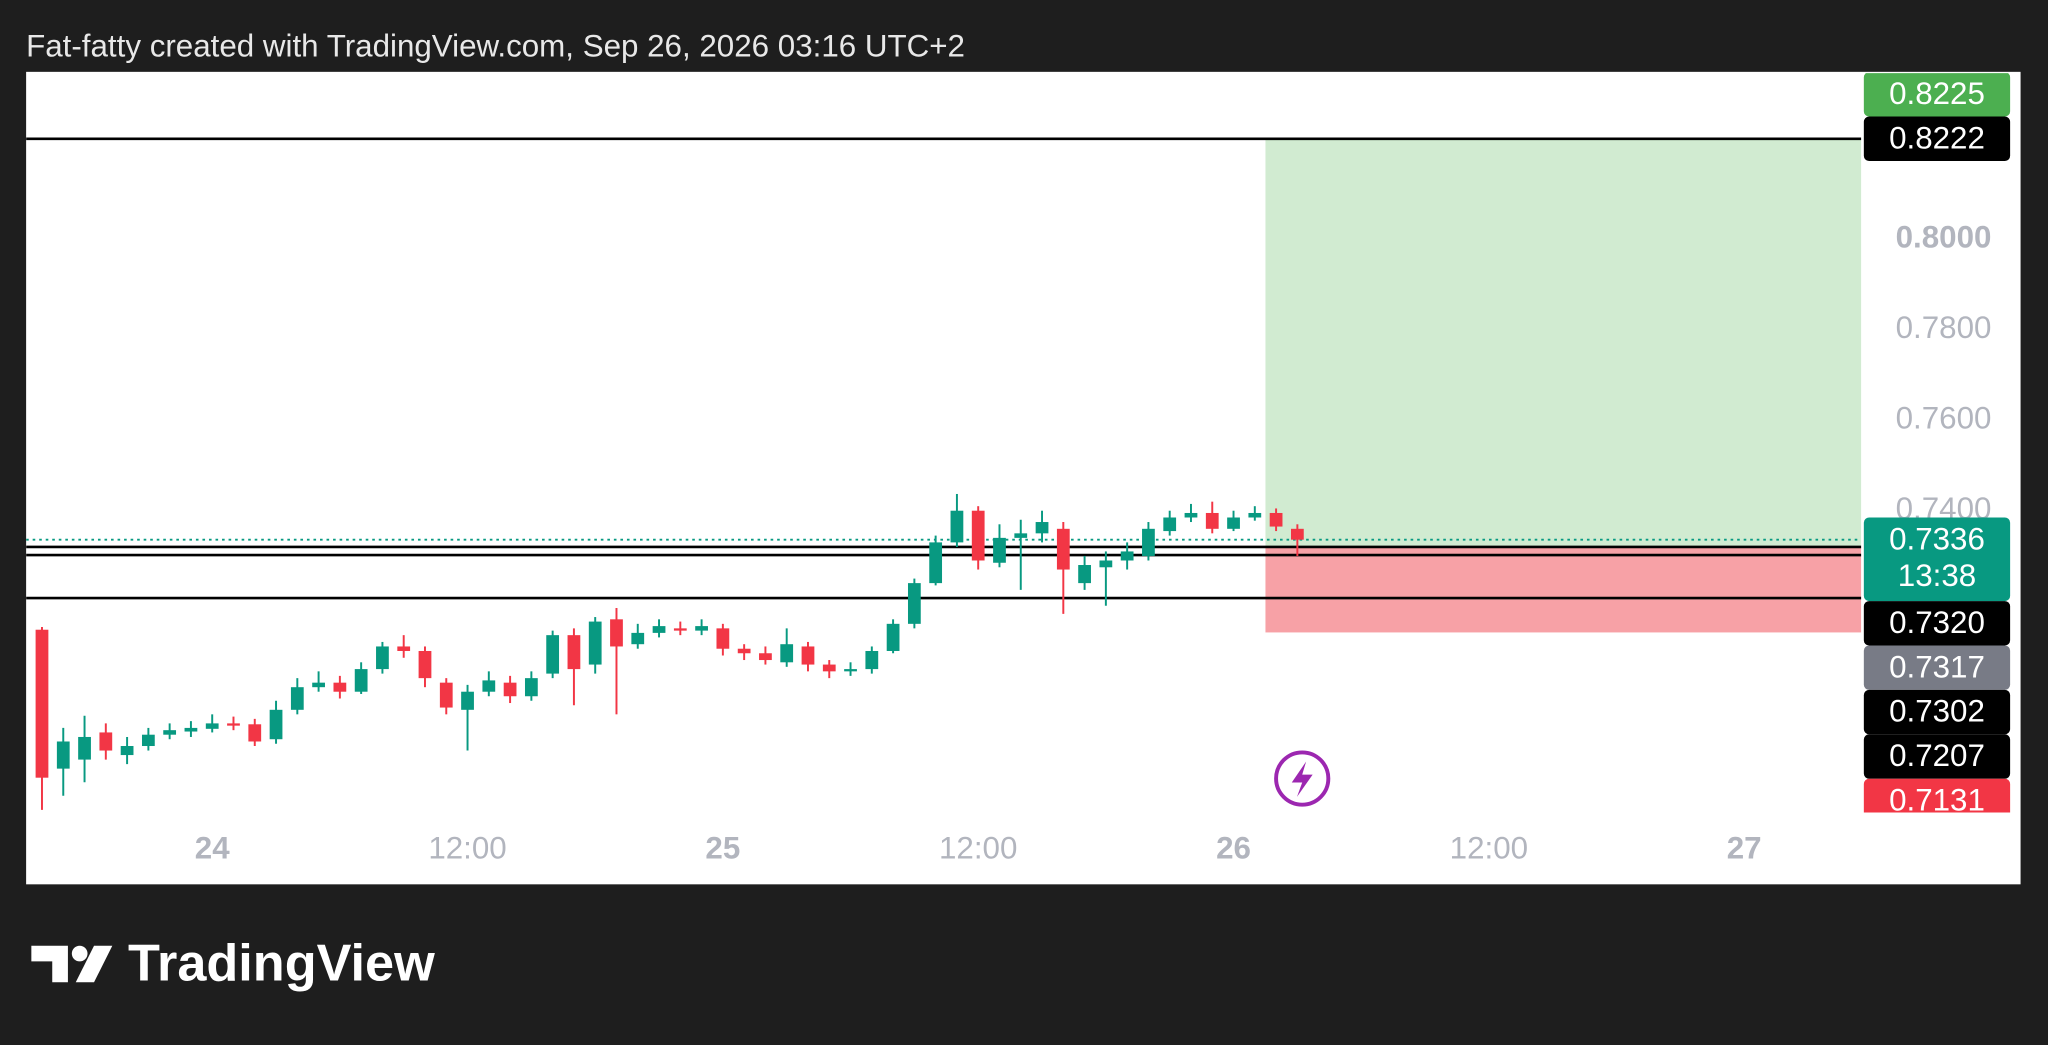  Describe the element at coordinates (281, 963) in the screenshot. I see `brand-name: TradingView` at that location.